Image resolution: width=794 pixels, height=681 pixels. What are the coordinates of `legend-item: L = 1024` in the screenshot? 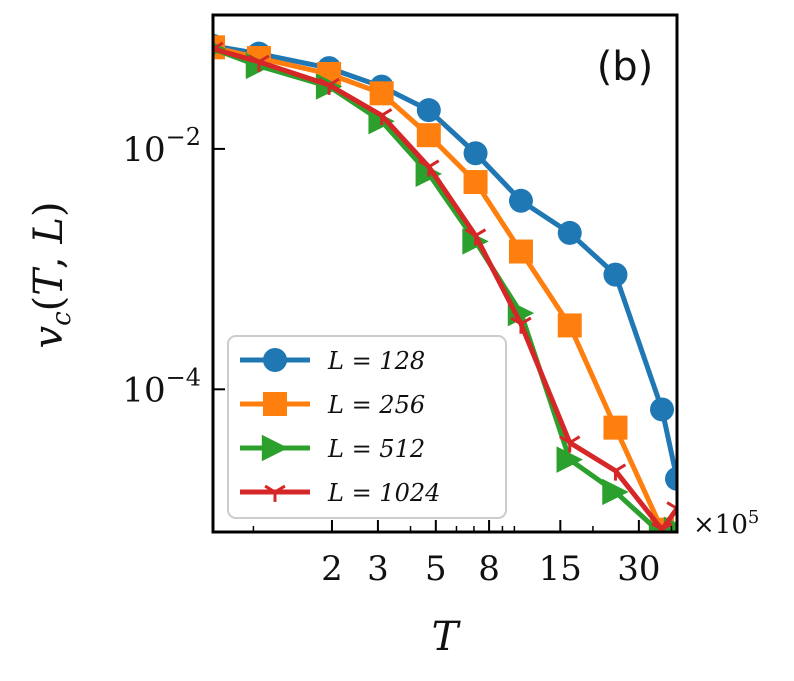 It's located at (340, 493).